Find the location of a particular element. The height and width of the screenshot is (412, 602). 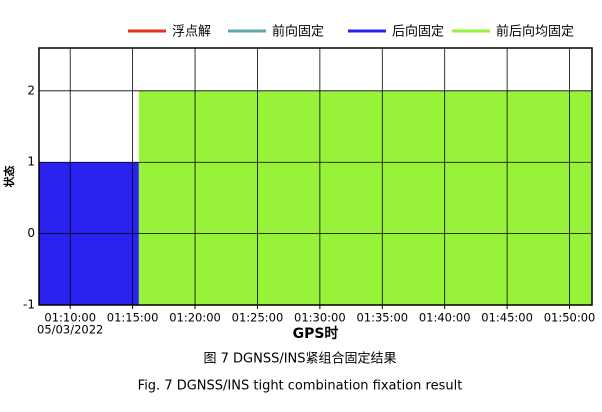

x-tick-label: 01:15:00 is located at coordinates (133, 318).